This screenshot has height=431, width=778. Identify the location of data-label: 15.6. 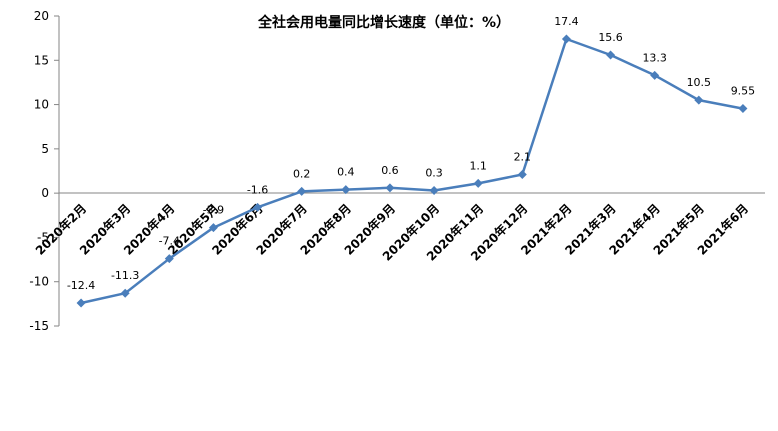
(610, 37).